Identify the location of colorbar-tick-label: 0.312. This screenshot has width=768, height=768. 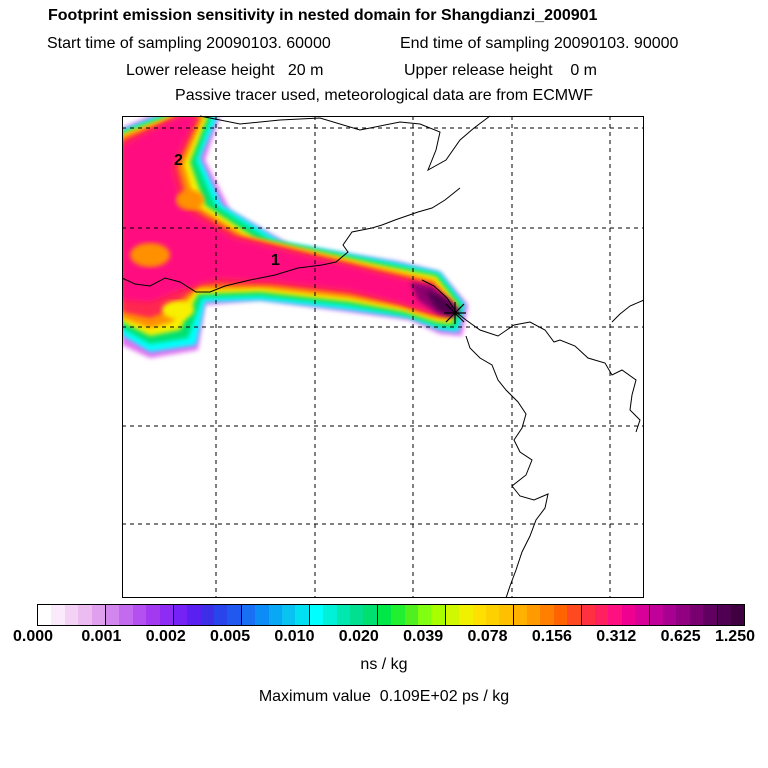
(616, 636).